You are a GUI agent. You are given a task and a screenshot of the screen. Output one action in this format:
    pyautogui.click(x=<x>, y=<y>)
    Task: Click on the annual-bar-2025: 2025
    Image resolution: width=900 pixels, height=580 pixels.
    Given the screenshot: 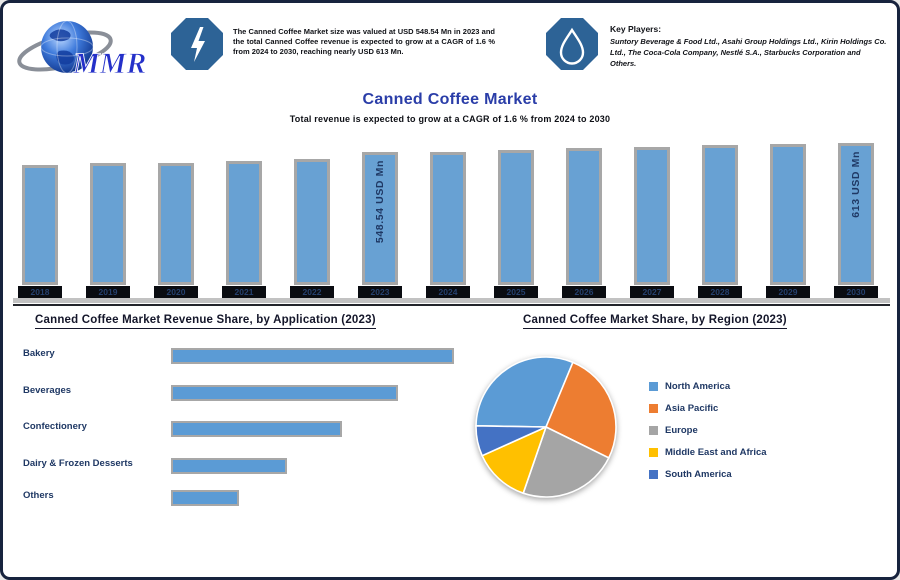 What is the action you would take?
    pyautogui.click(x=516, y=220)
    